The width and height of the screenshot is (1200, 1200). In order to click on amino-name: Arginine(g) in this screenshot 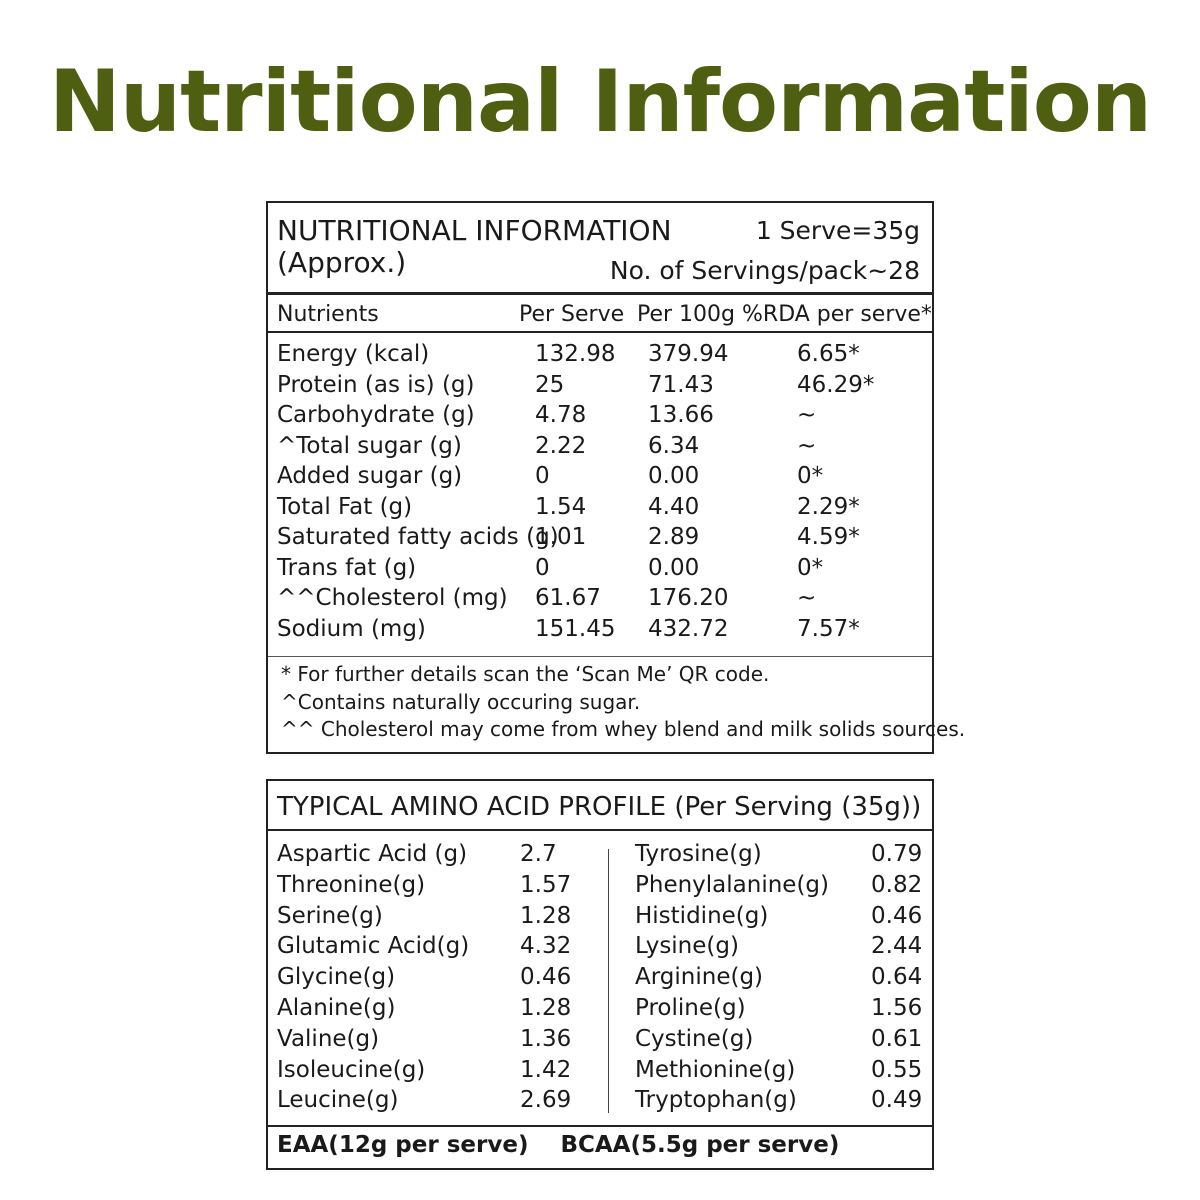, I will do `click(699, 977)`.